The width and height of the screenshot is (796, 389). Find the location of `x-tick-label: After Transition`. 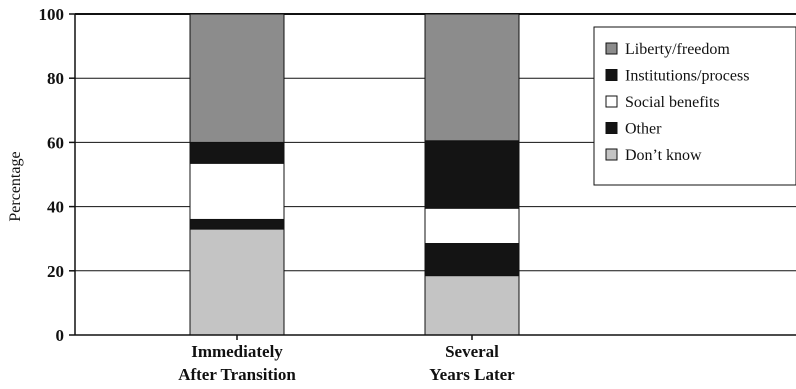

x-tick-label: After Transition is located at coordinates (237, 374).